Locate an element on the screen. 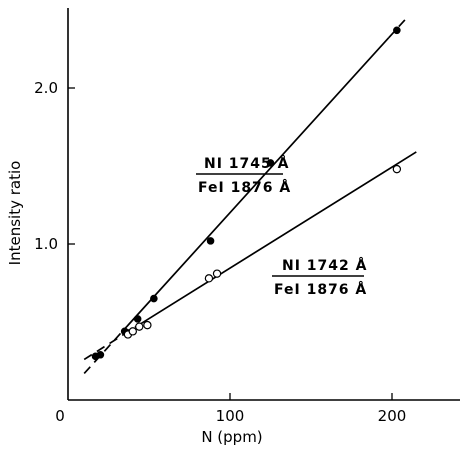 The width and height of the screenshot is (464, 450). x-tick-label: 100 is located at coordinates (230, 416).